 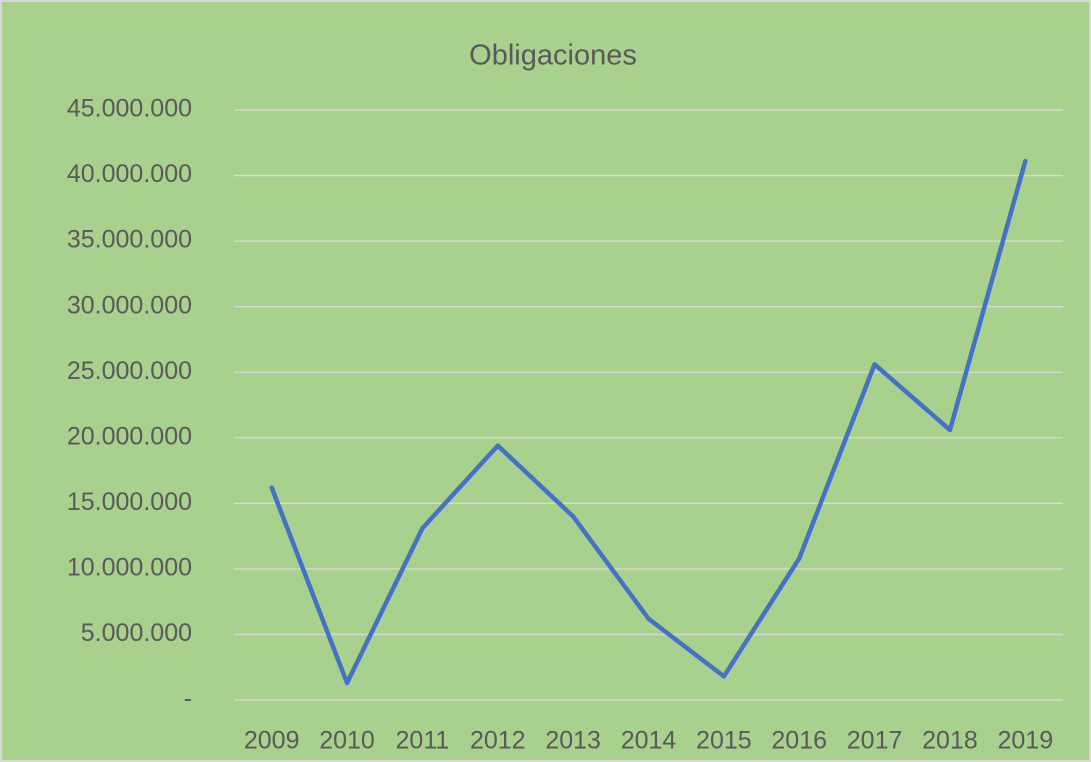 What do you see at coordinates (129, 502) in the screenshot?
I see `y-tick-label: 15.000.000` at bounding box center [129, 502].